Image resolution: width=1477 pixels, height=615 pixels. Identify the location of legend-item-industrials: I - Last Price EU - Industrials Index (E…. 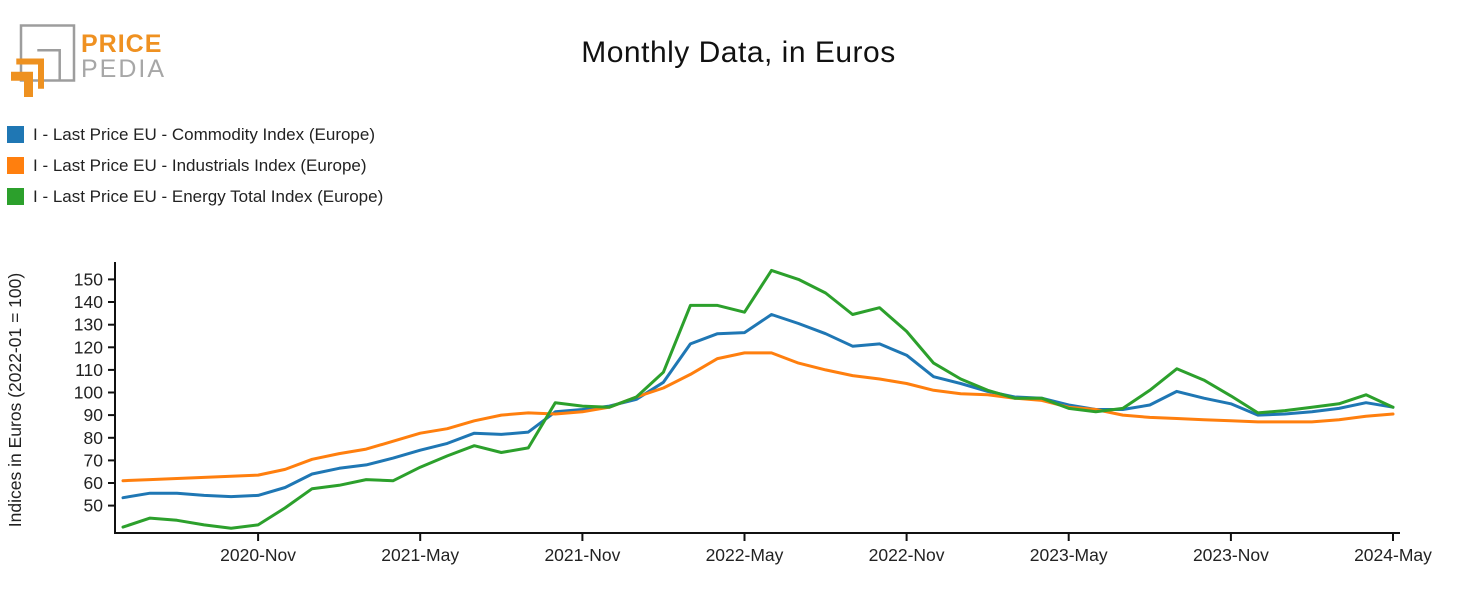
(195, 165).